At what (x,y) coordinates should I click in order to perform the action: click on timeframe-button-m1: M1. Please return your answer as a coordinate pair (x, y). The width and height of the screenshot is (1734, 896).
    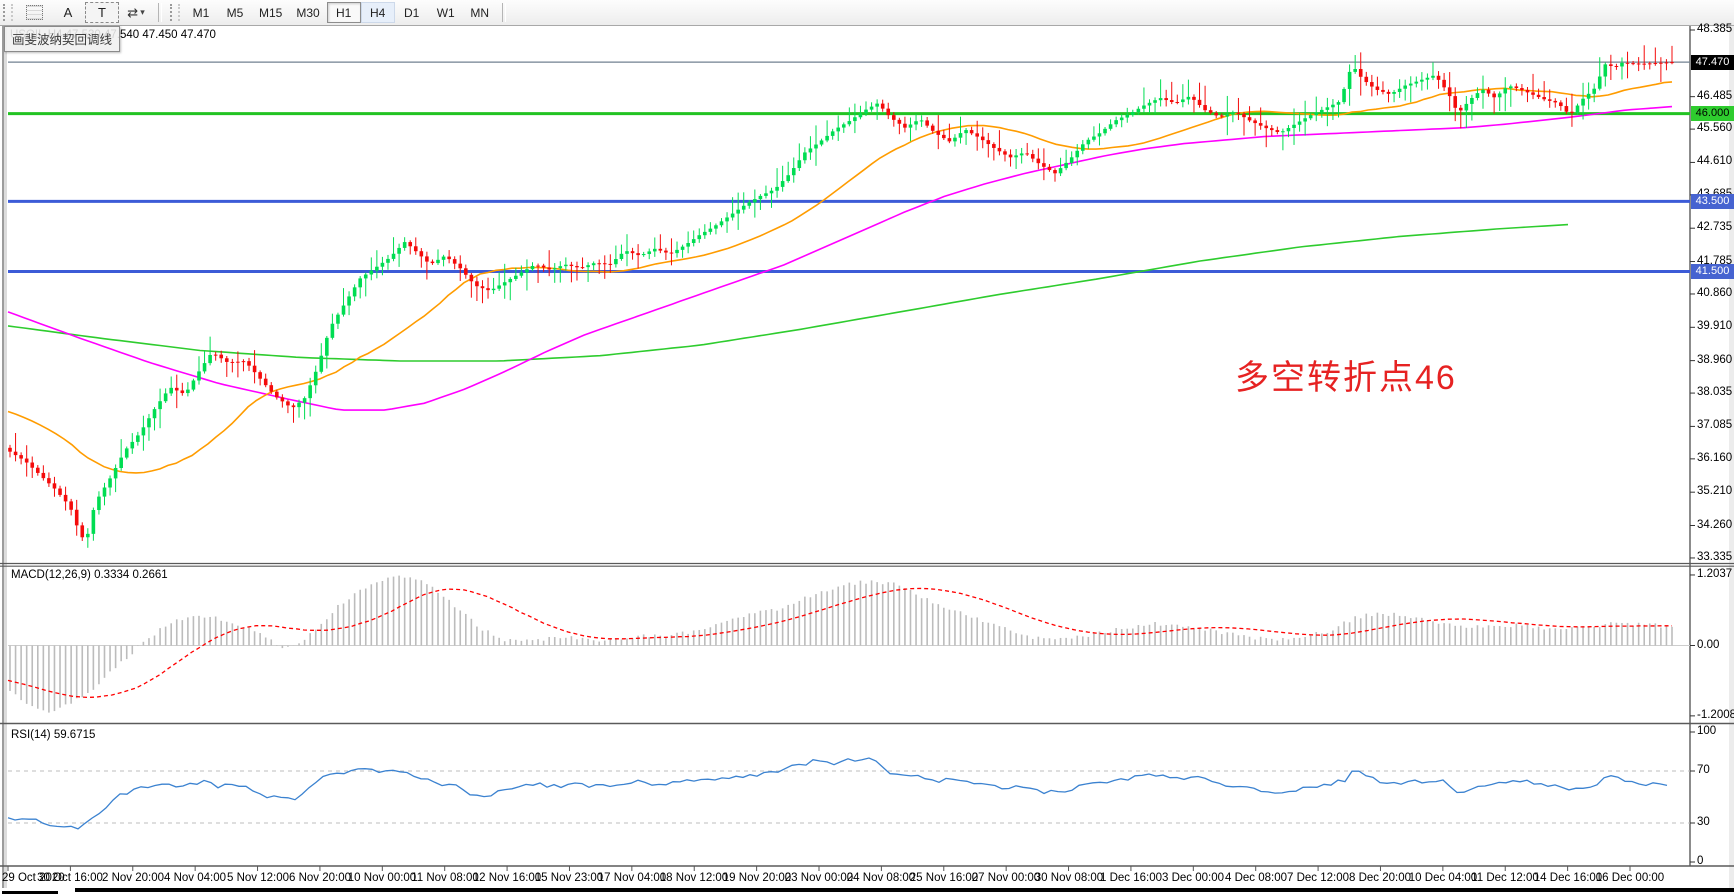
    Looking at the image, I should click on (201, 12).